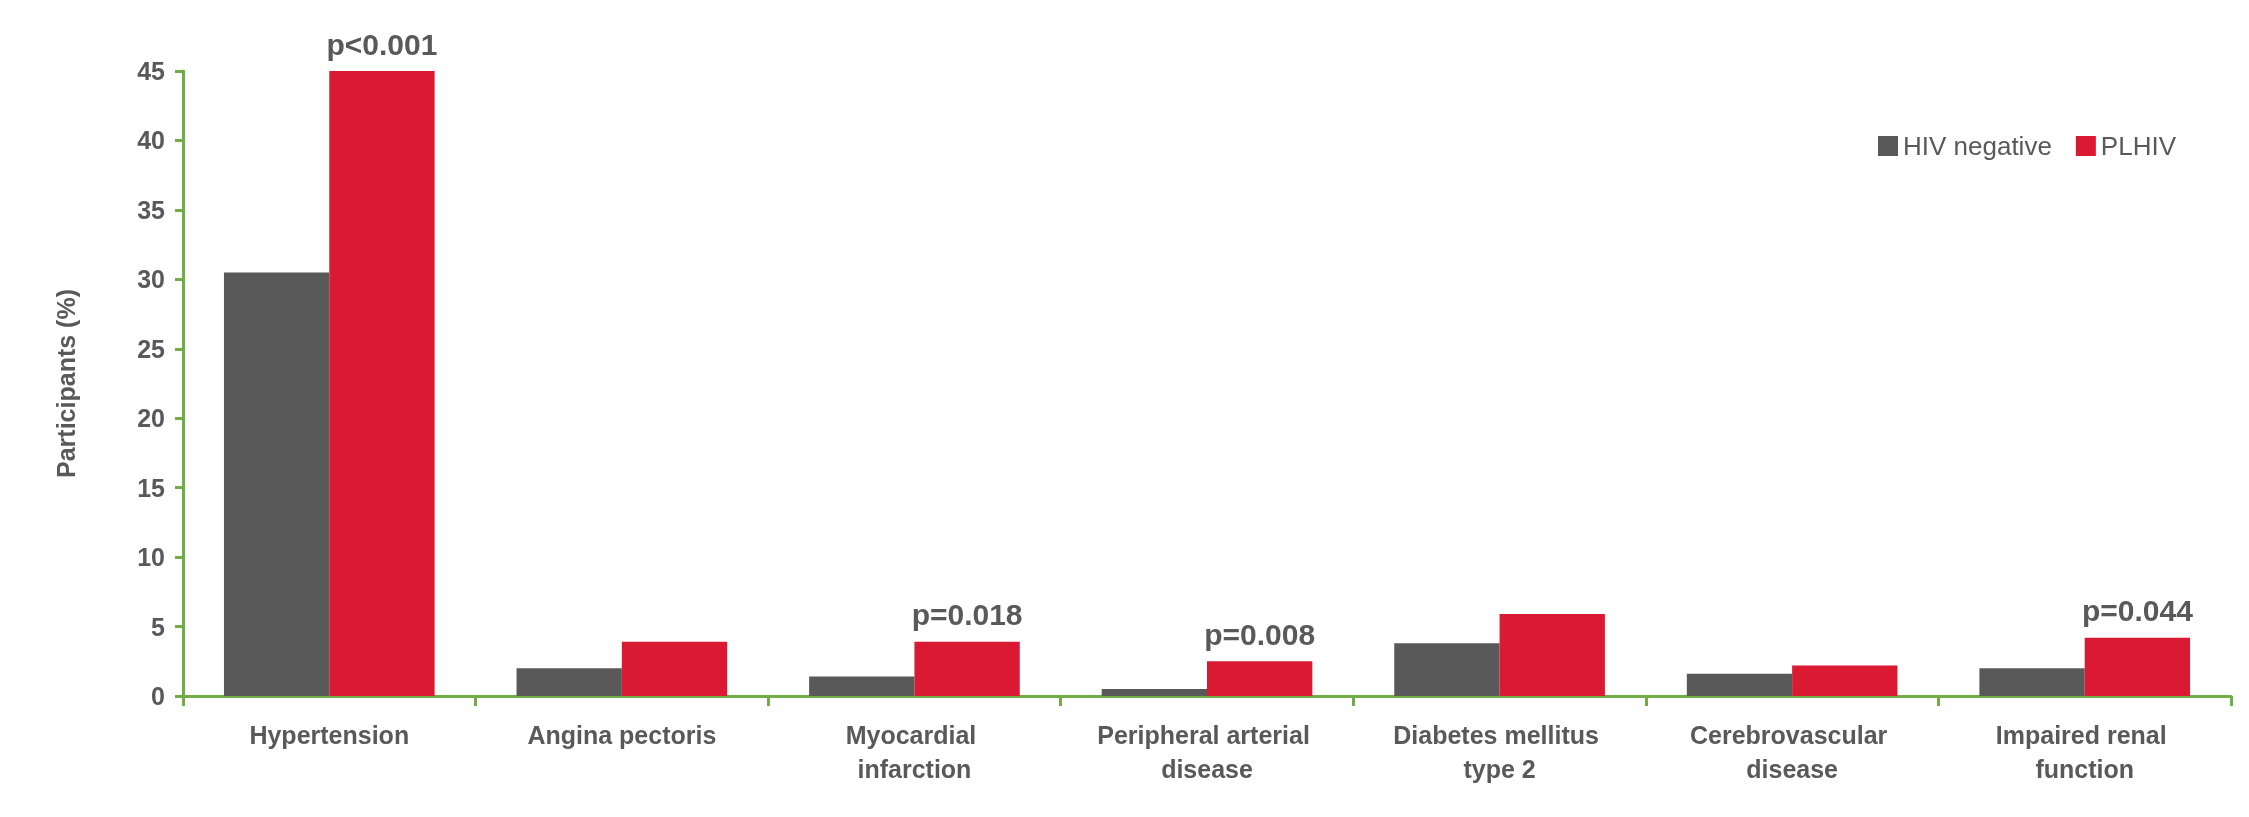 The width and height of the screenshot is (2249, 817). I want to click on x-tick-label: Hypertension, so click(329, 735).